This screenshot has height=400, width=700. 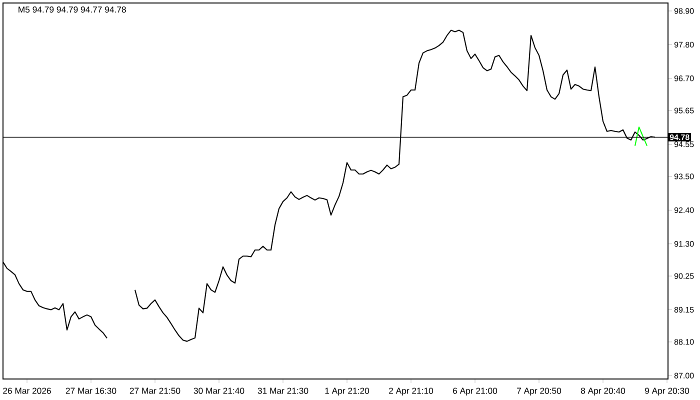 I want to click on x-tick-label: 9 Apr 20:30, so click(x=667, y=392).